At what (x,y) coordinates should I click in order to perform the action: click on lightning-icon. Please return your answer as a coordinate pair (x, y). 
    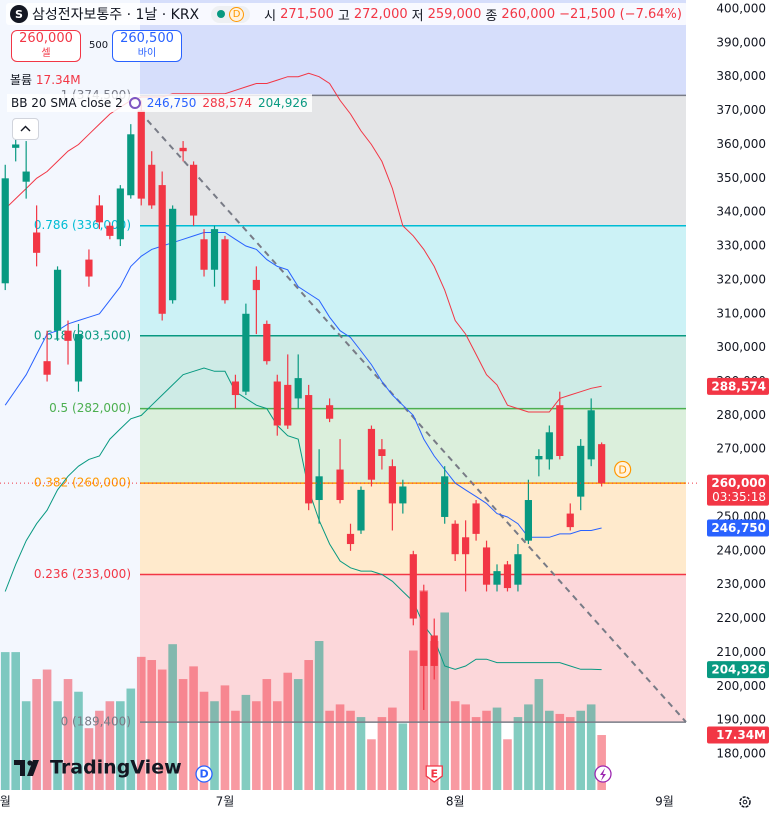
    Looking at the image, I should click on (603, 774).